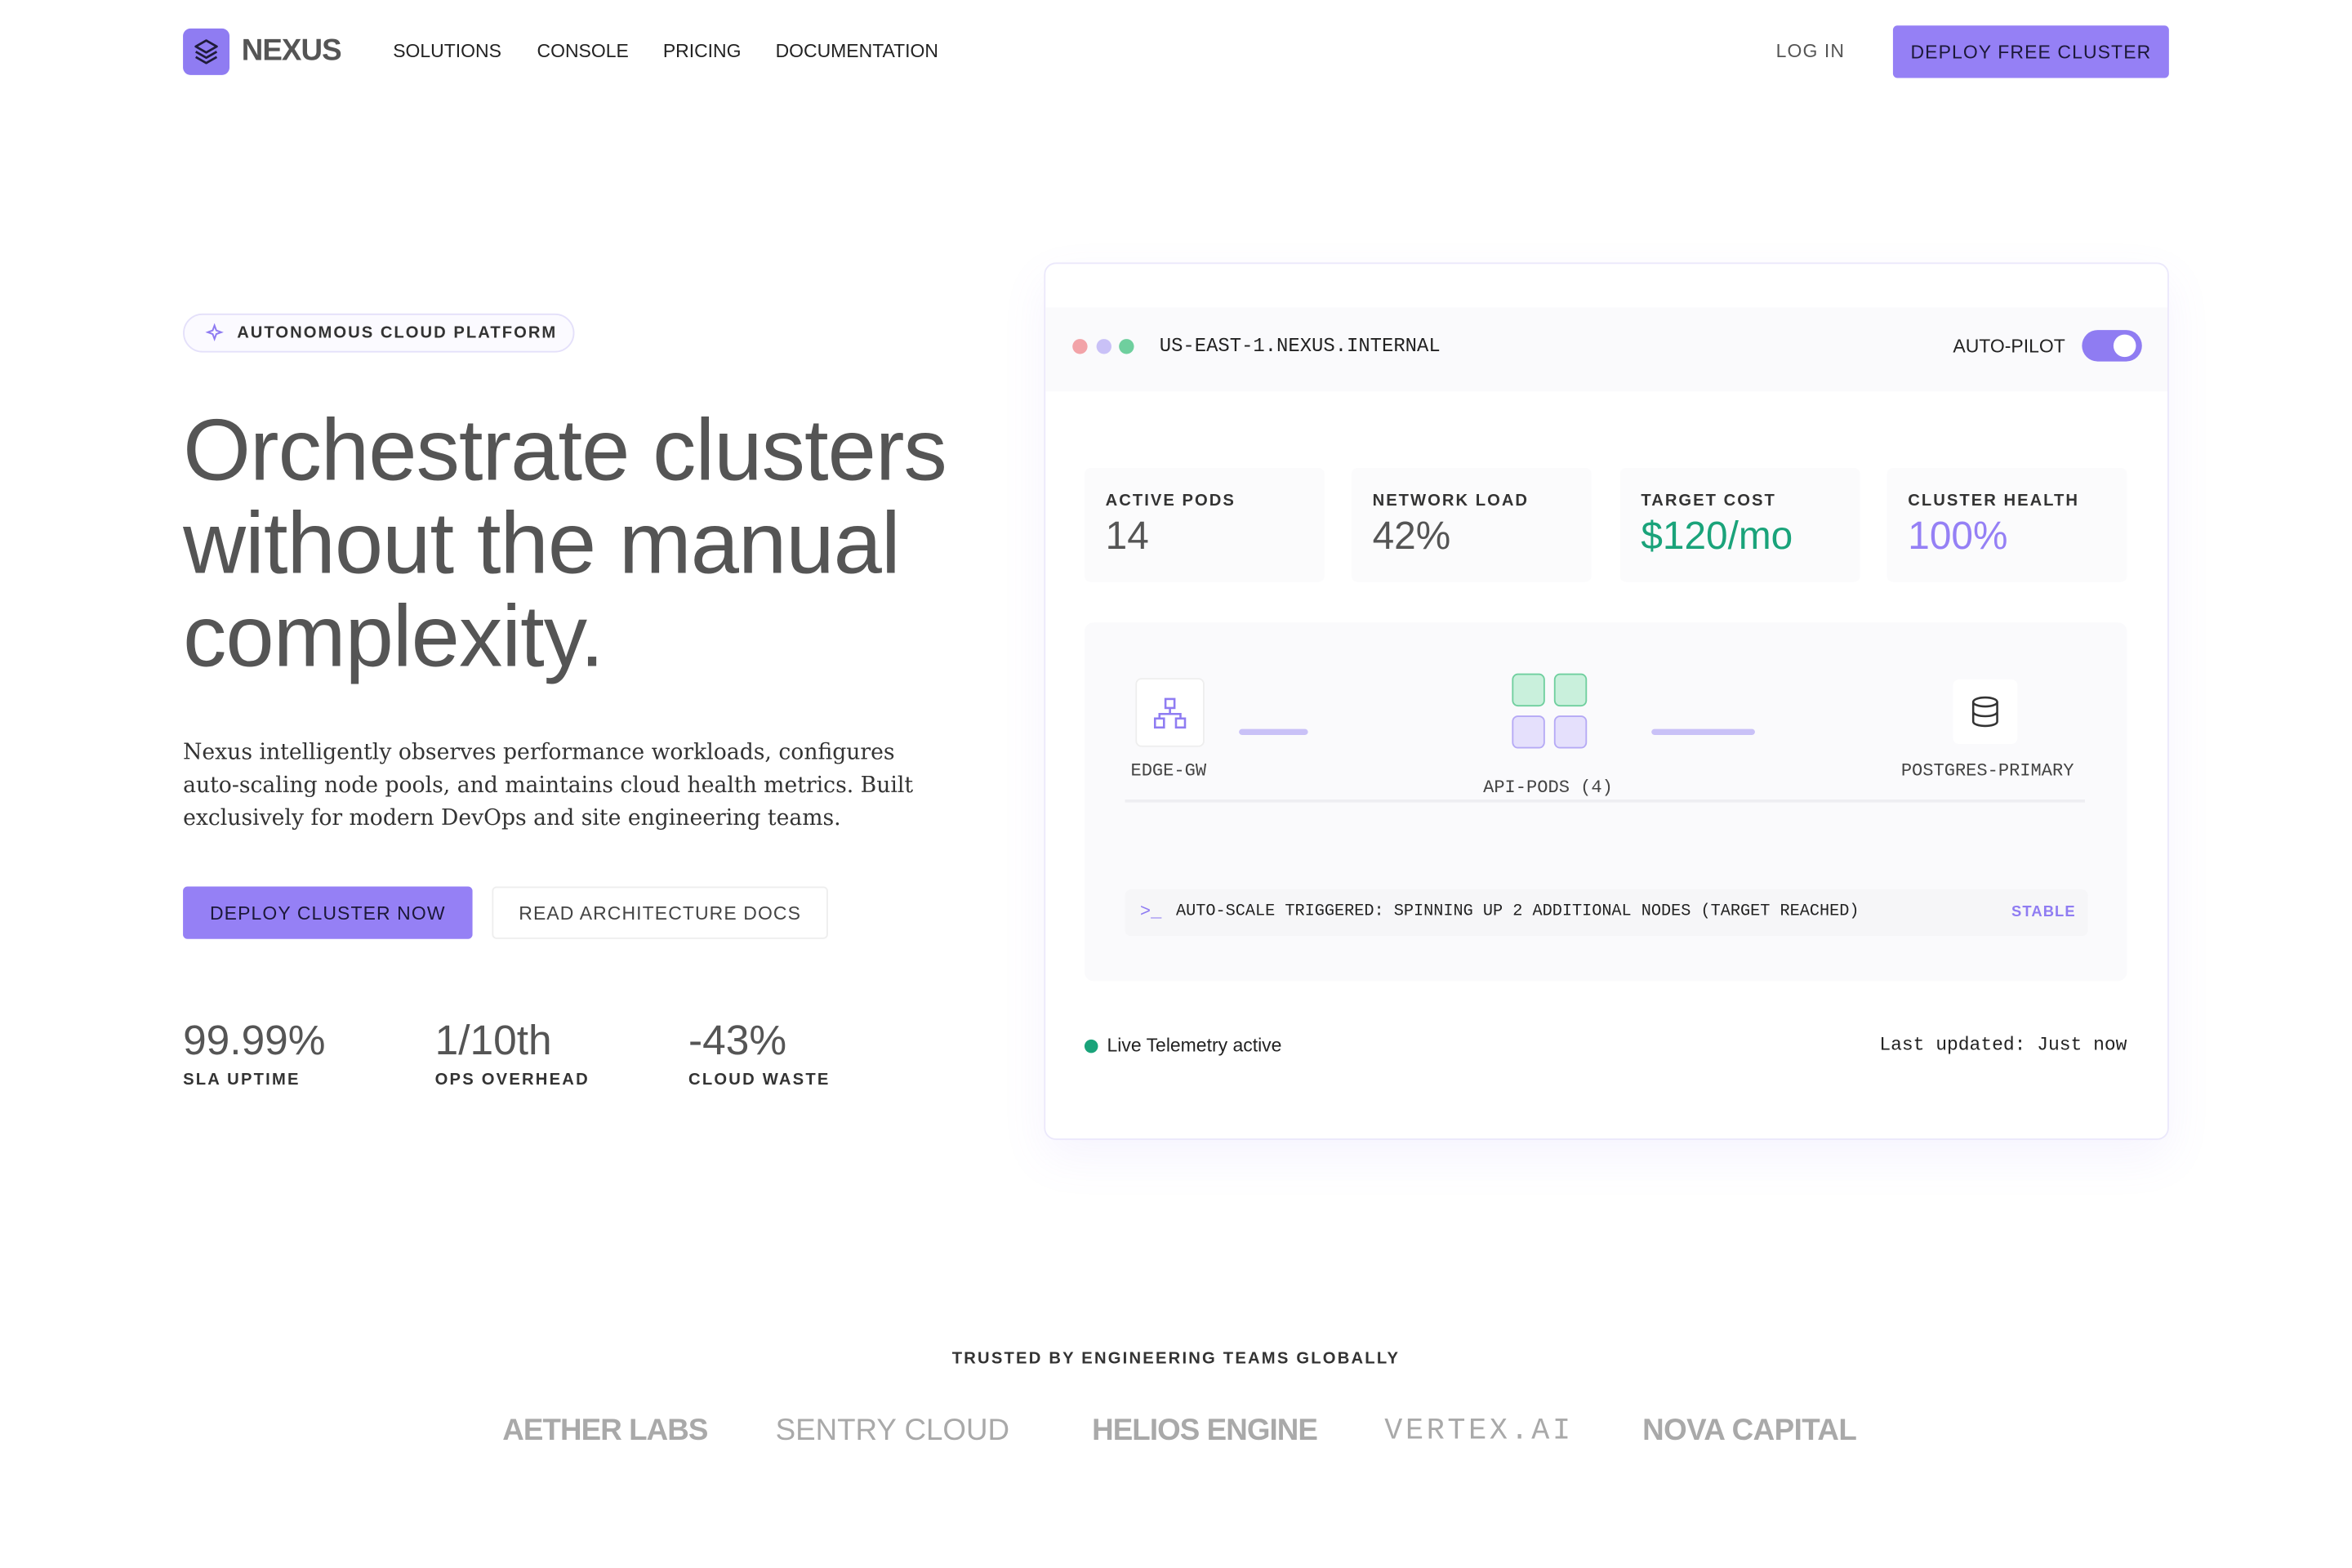 This screenshot has width=2352, height=1568. Describe the element at coordinates (242, 1080) in the screenshot. I see `stat-label: SLA UPTIME` at that location.